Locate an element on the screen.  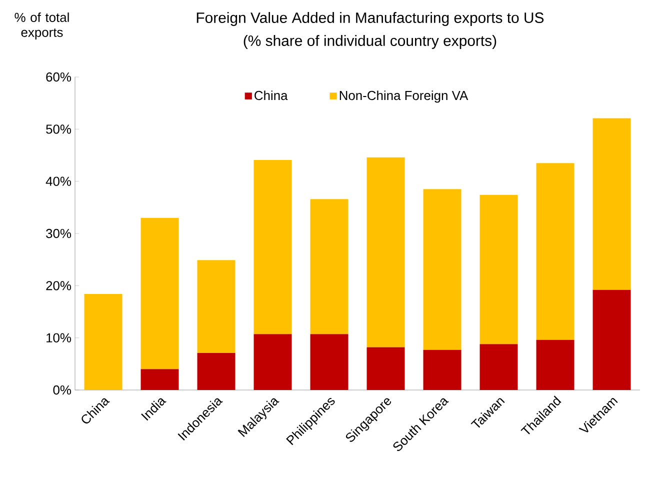
y-tick-label: 10% is located at coordinates (59, 337).